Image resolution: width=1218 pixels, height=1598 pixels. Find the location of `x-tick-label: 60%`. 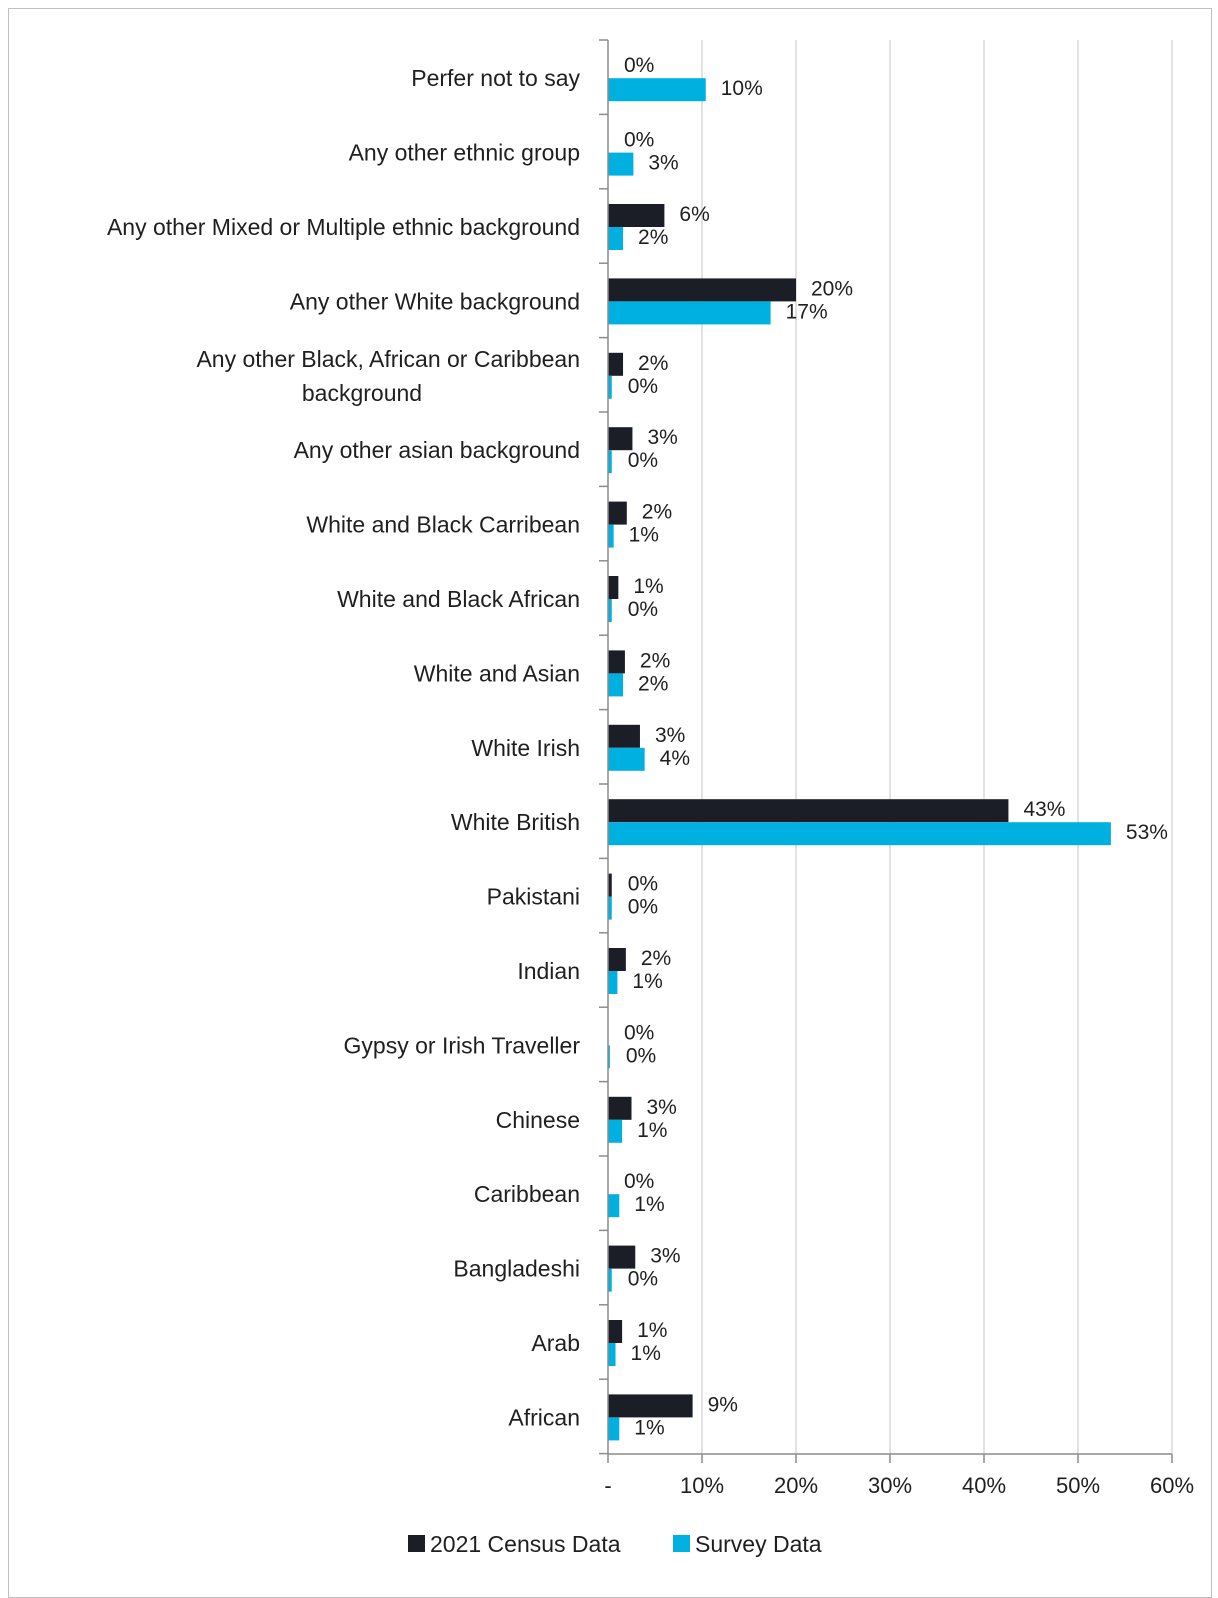

x-tick-label: 60% is located at coordinates (1172, 1485).